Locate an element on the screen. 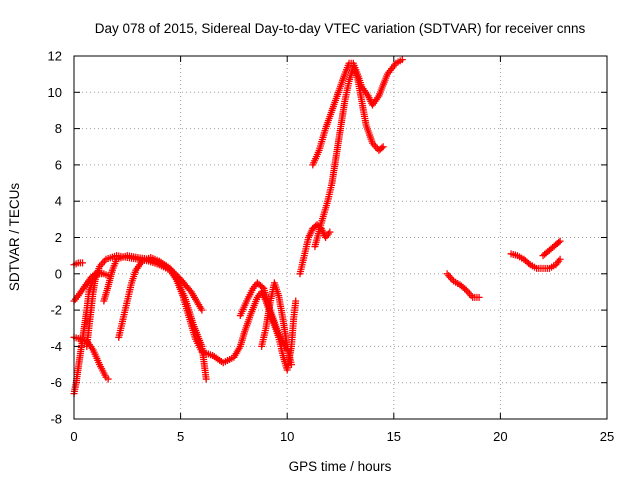 This screenshot has height=480, width=640. x-axis-label: GPS time / hours is located at coordinates (340, 466).